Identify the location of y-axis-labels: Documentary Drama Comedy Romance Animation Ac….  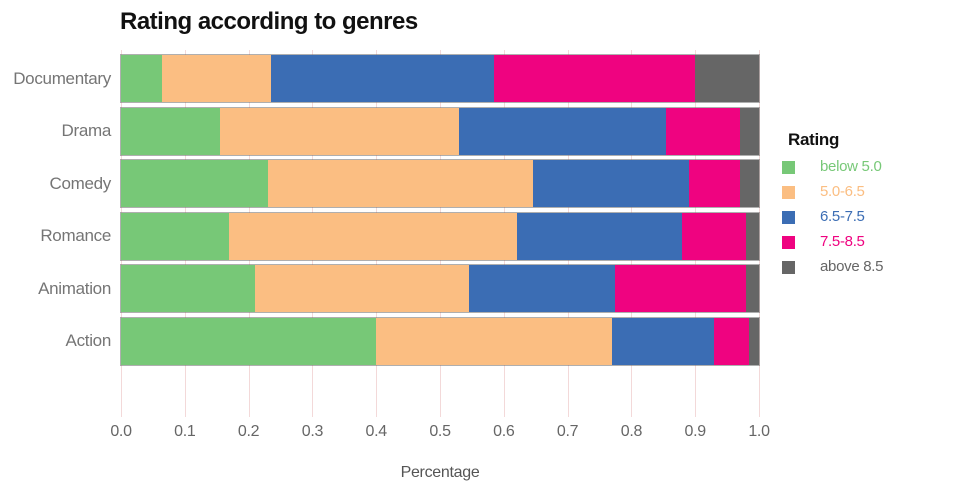
(55, 233).